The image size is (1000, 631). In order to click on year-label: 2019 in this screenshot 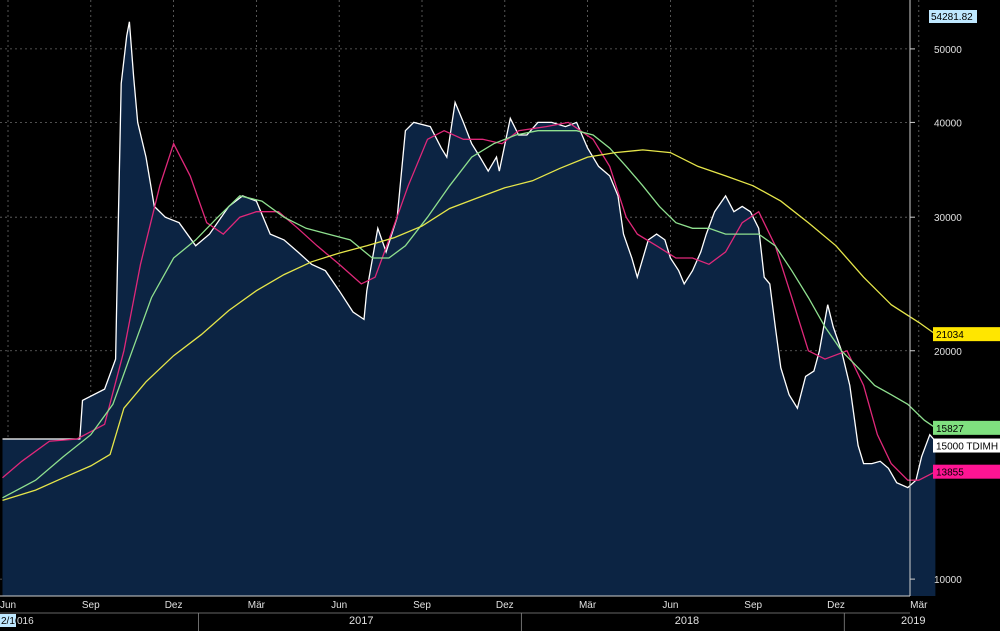, I will do `click(913, 621)`.